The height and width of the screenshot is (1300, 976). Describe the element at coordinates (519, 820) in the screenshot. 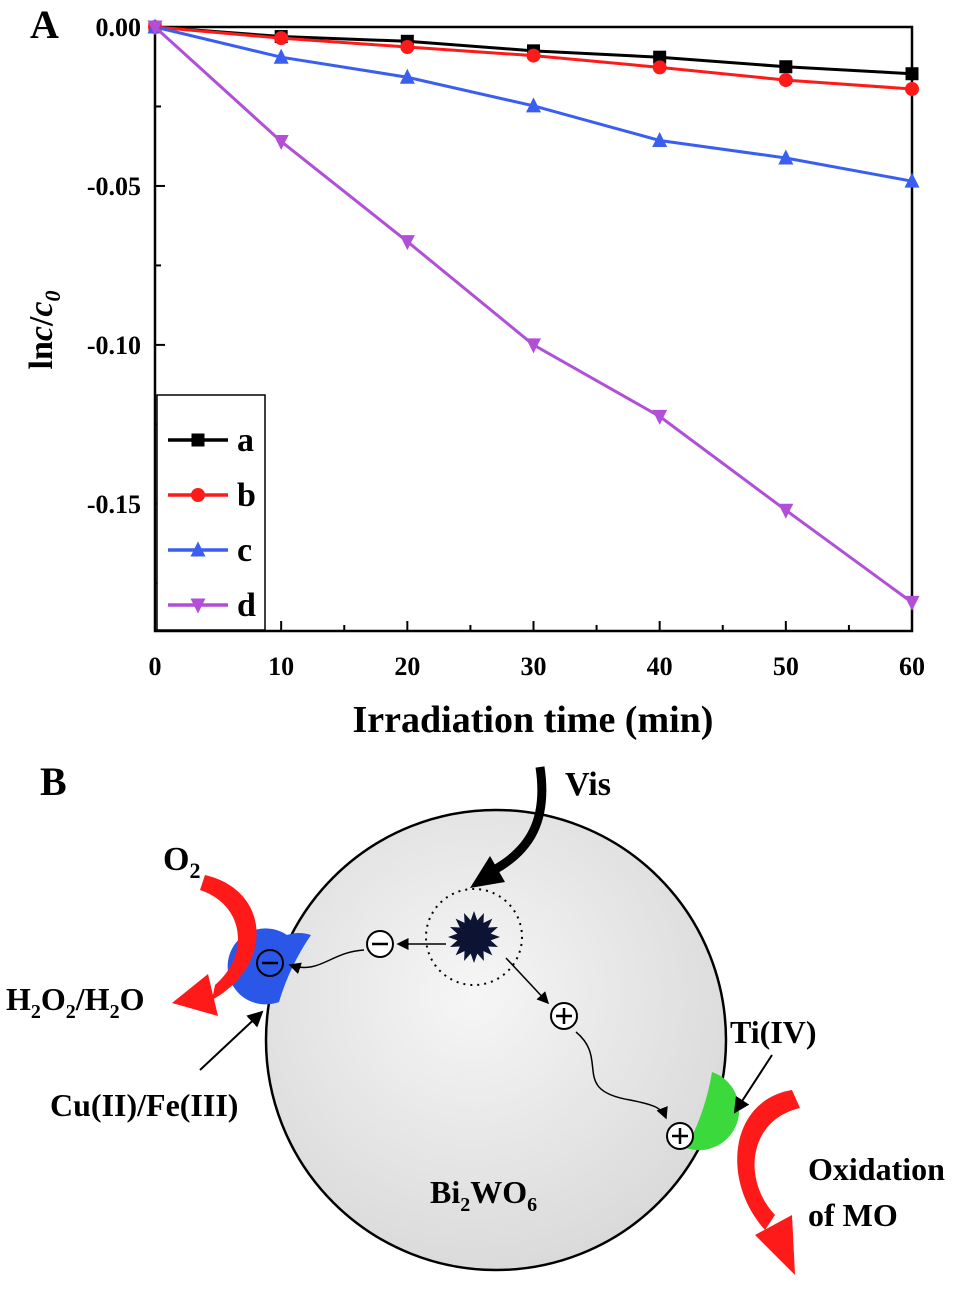

I see `vis-light-arrow` at that location.